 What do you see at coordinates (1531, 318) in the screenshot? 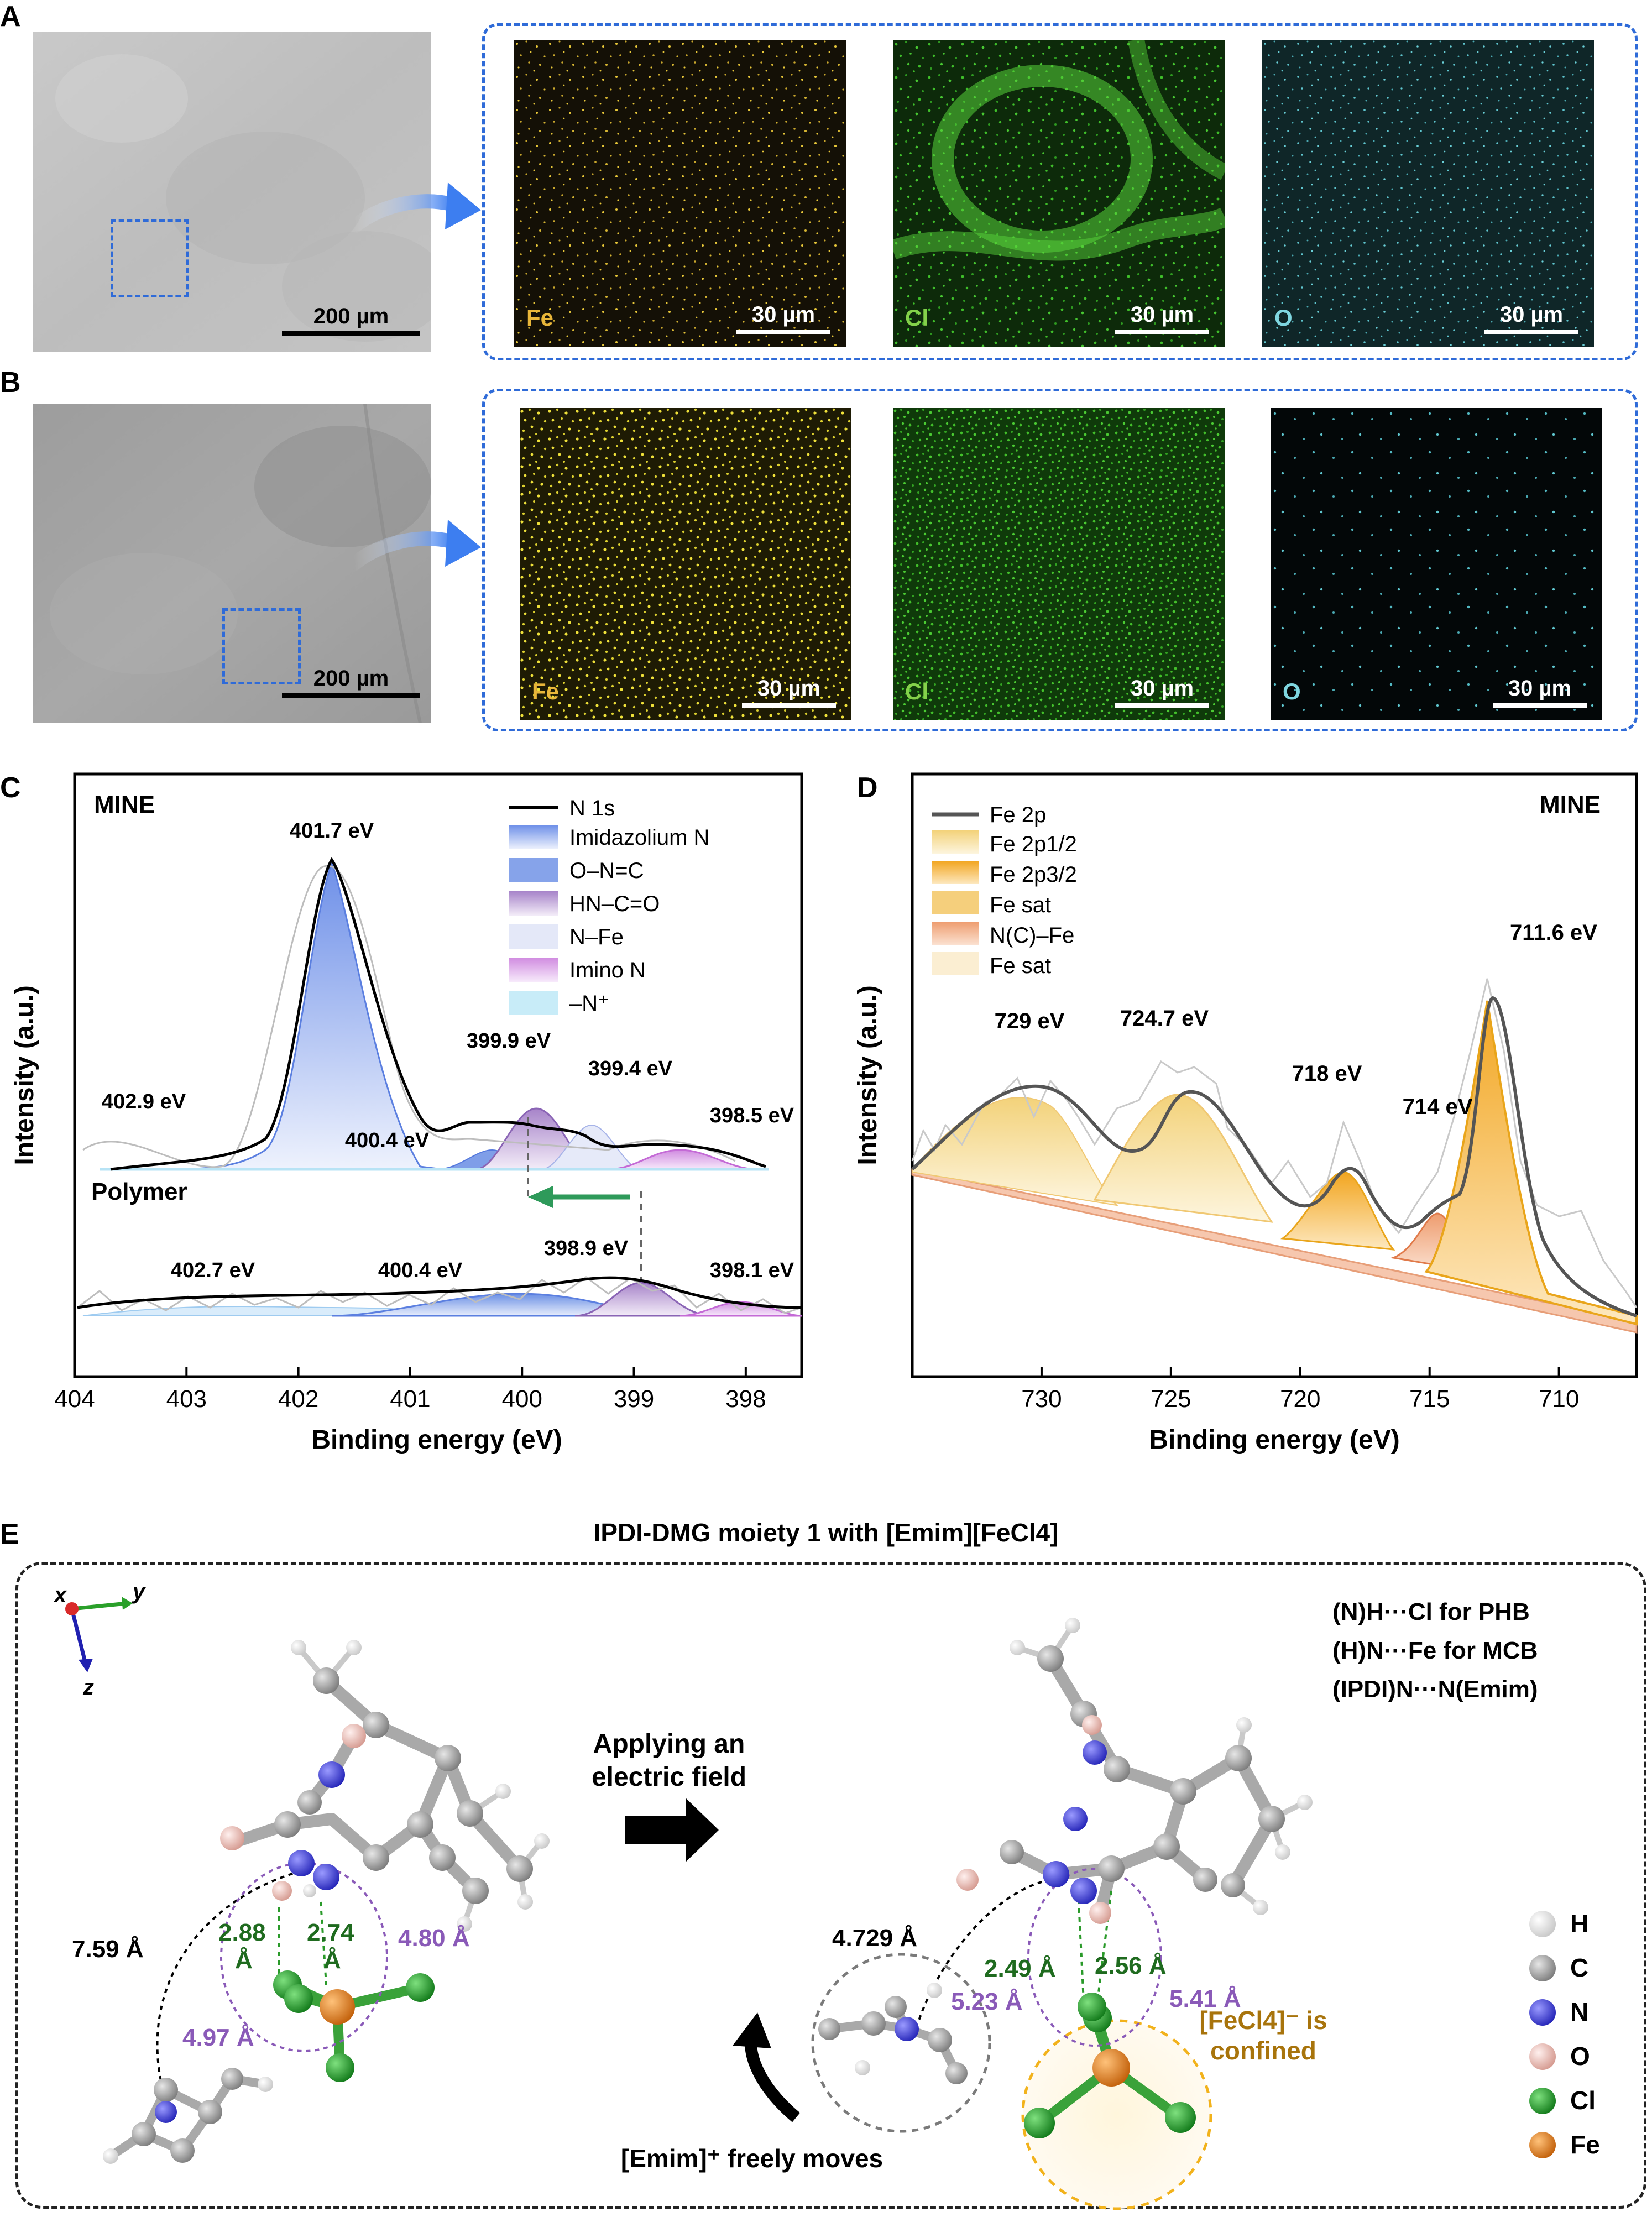
I see `eds-scale-a-o: 30 µm` at bounding box center [1531, 318].